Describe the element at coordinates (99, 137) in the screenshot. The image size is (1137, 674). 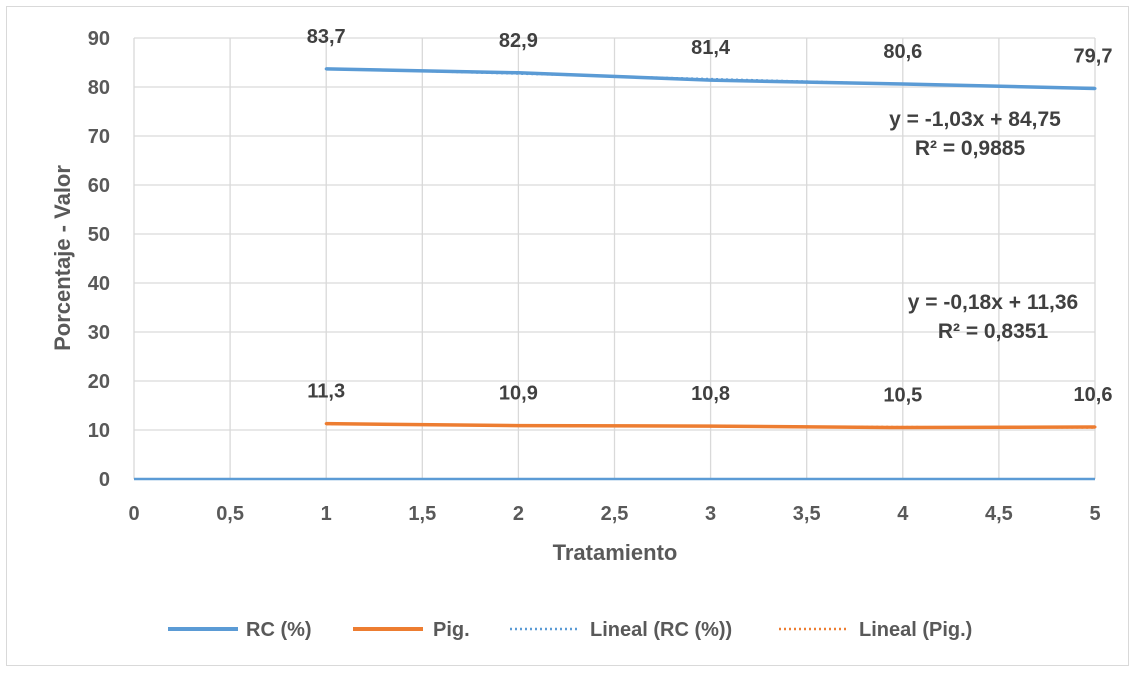
I see `y-tick-label: 70` at that location.